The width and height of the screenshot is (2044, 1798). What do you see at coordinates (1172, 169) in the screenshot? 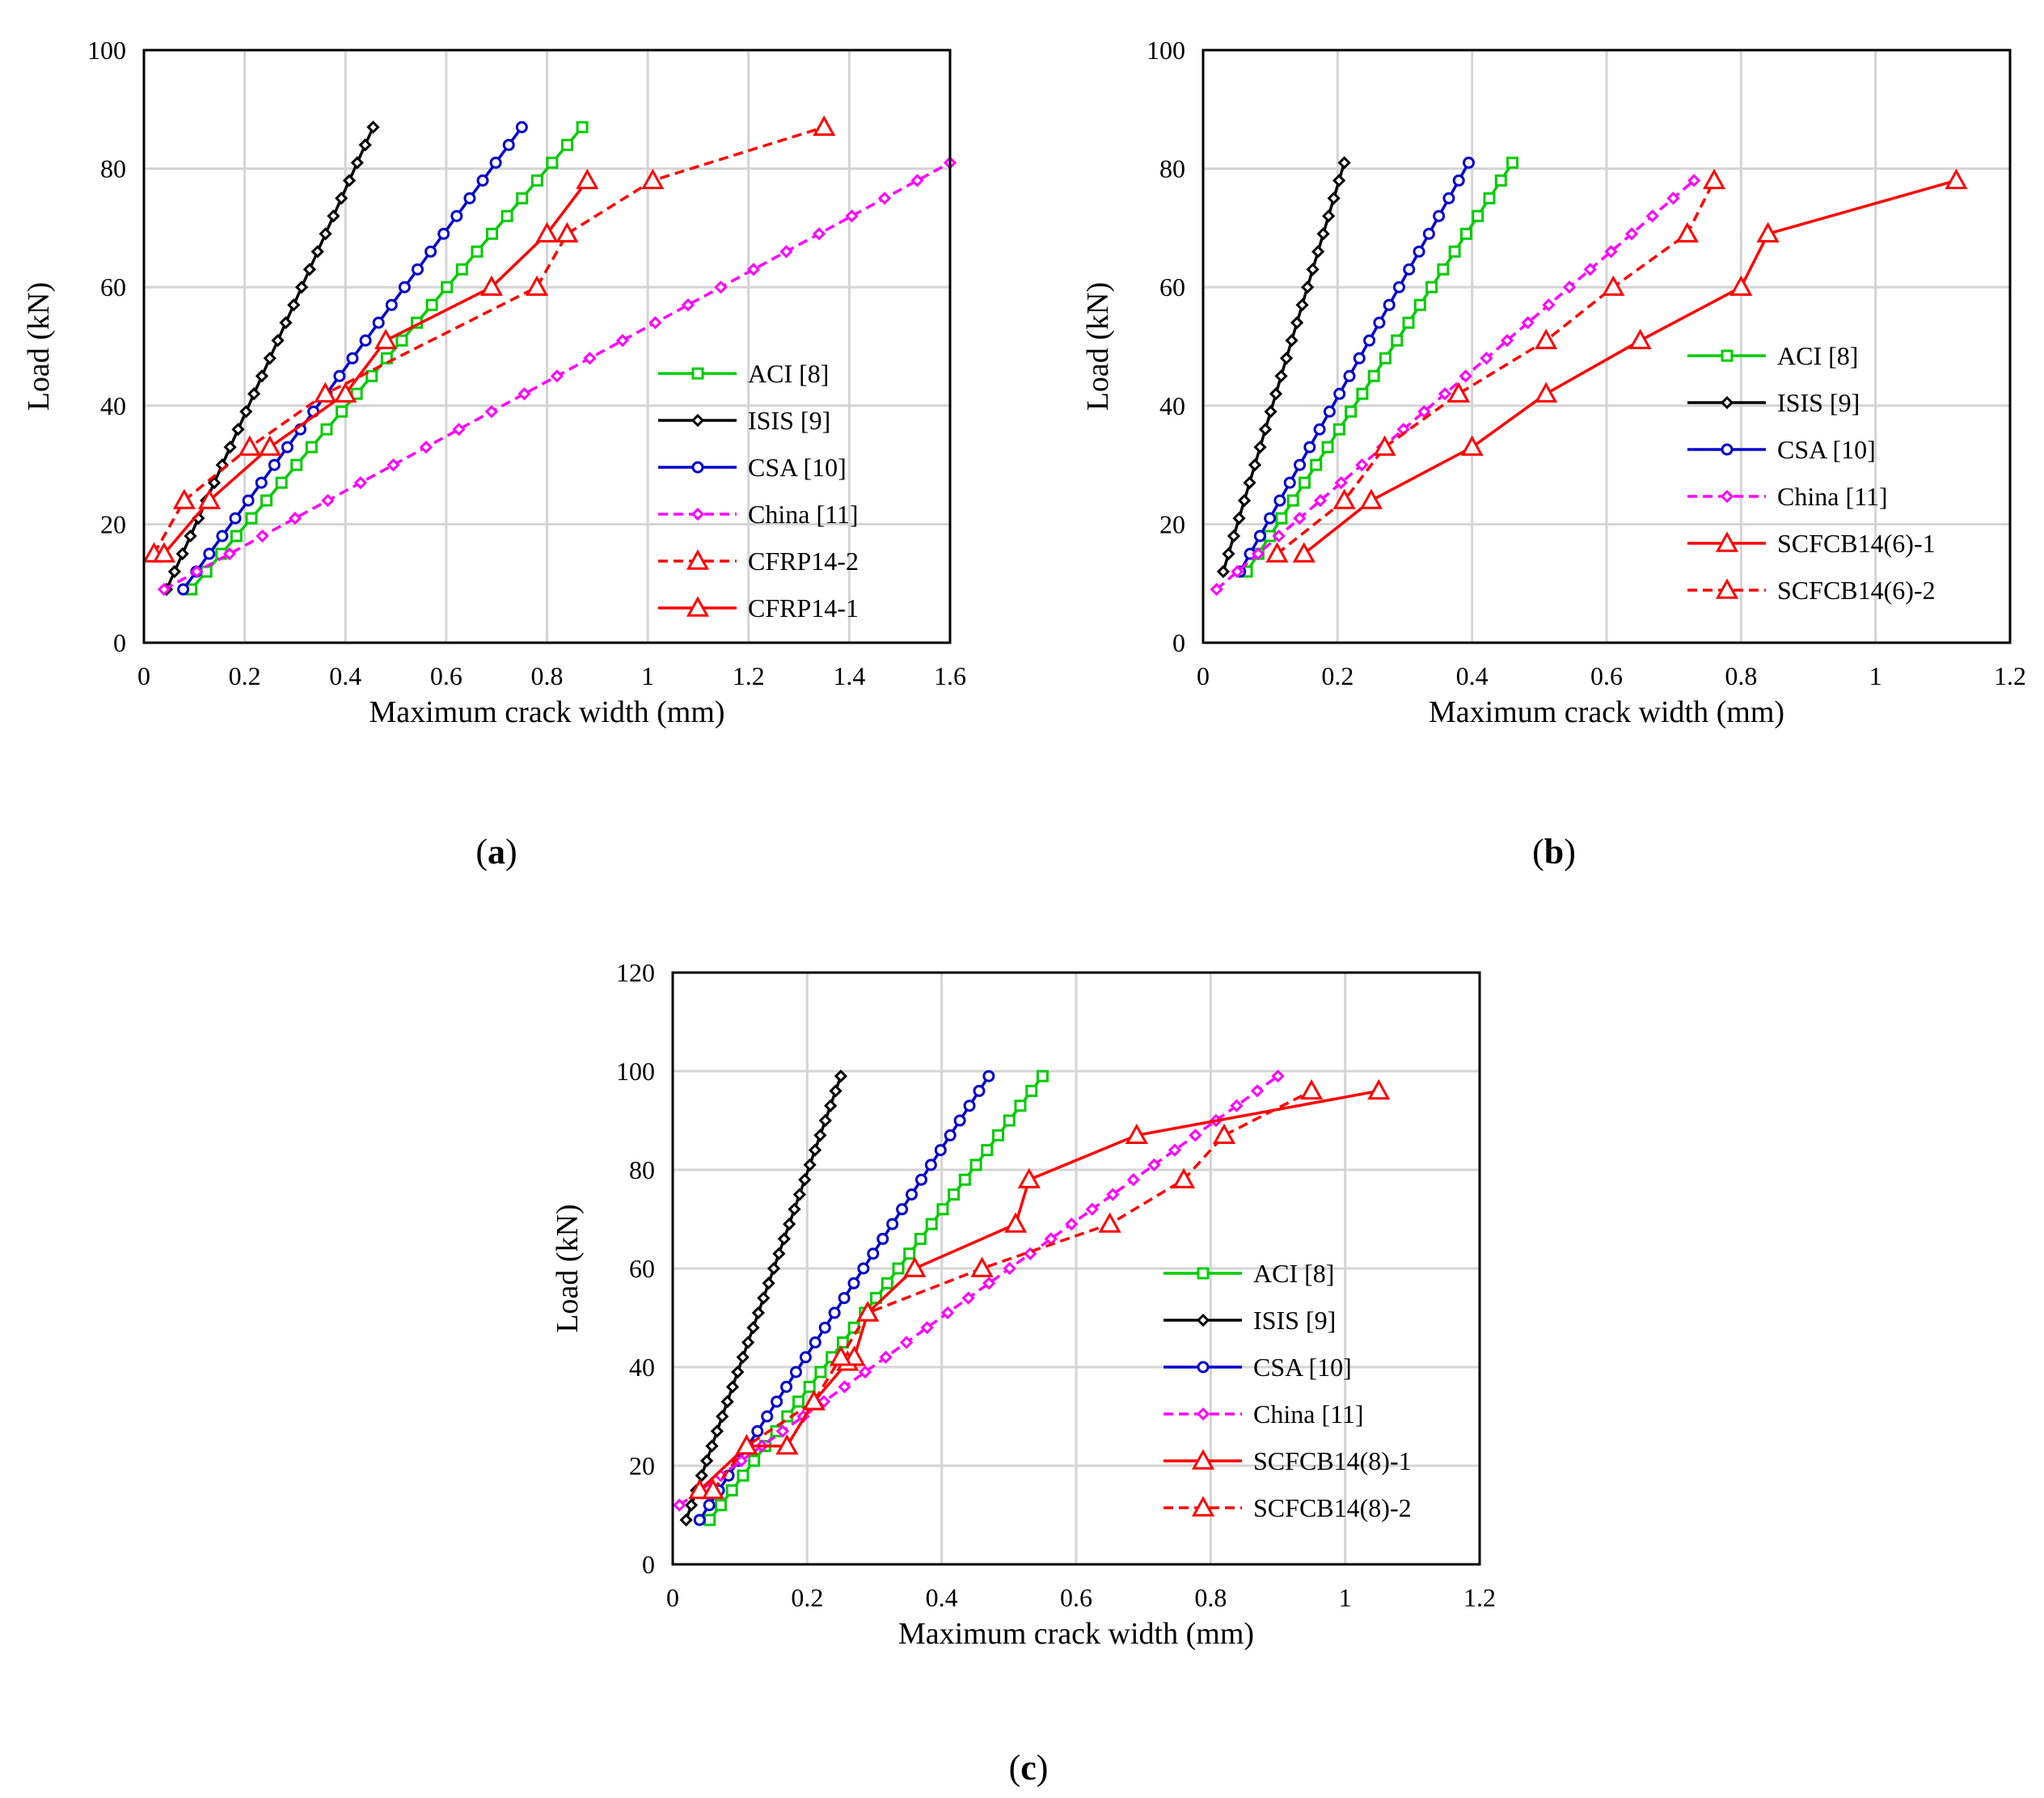
I see `y-tick-label: 80` at bounding box center [1172, 169].